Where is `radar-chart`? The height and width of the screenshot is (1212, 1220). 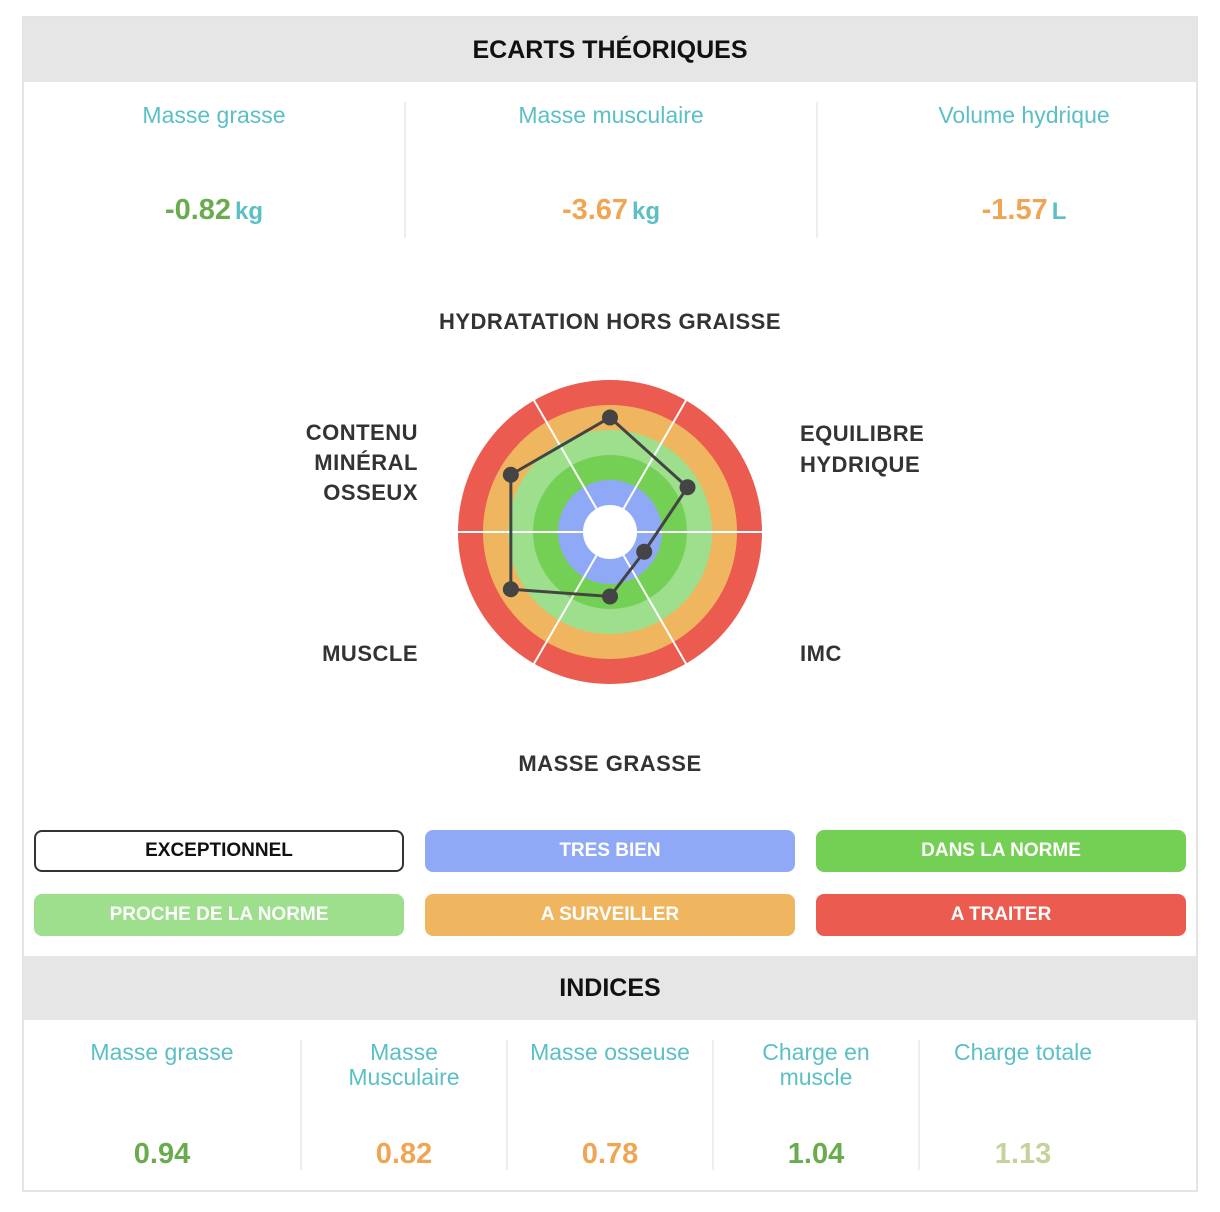 radar-chart is located at coordinates (610, 532).